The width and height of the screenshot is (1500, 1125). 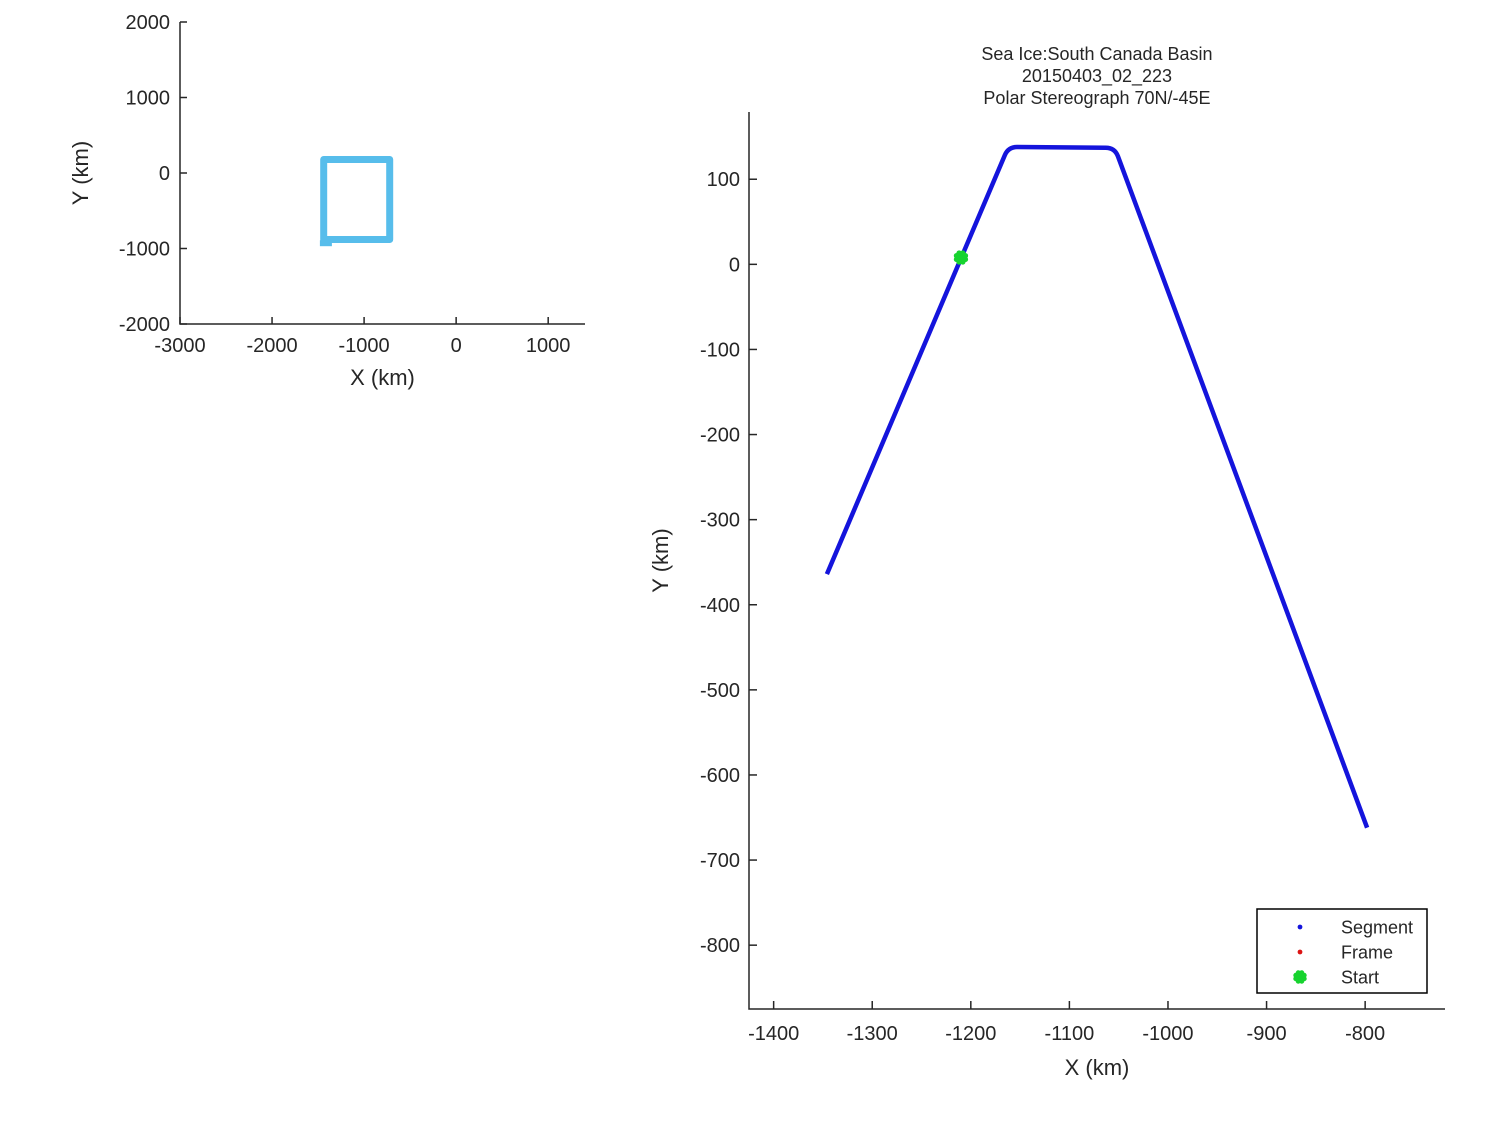 What do you see at coordinates (723, 180) in the screenshot?
I see `y-tick-label: 100` at bounding box center [723, 180].